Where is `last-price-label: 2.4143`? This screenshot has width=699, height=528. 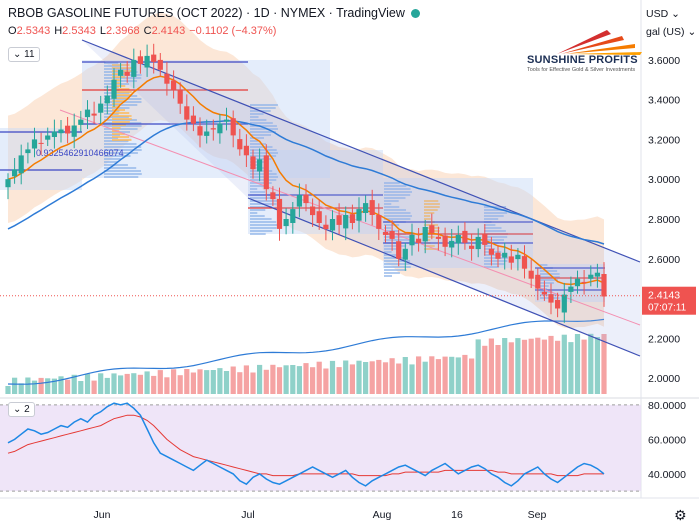
last-price-label: 2.4143 is located at coordinates (664, 296).